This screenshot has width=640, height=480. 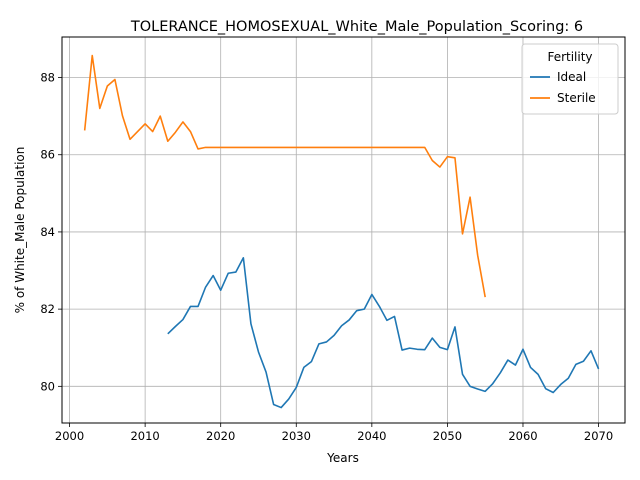 What do you see at coordinates (47, 155) in the screenshot?
I see `y-tick-label: 86` at bounding box center [47, 155].